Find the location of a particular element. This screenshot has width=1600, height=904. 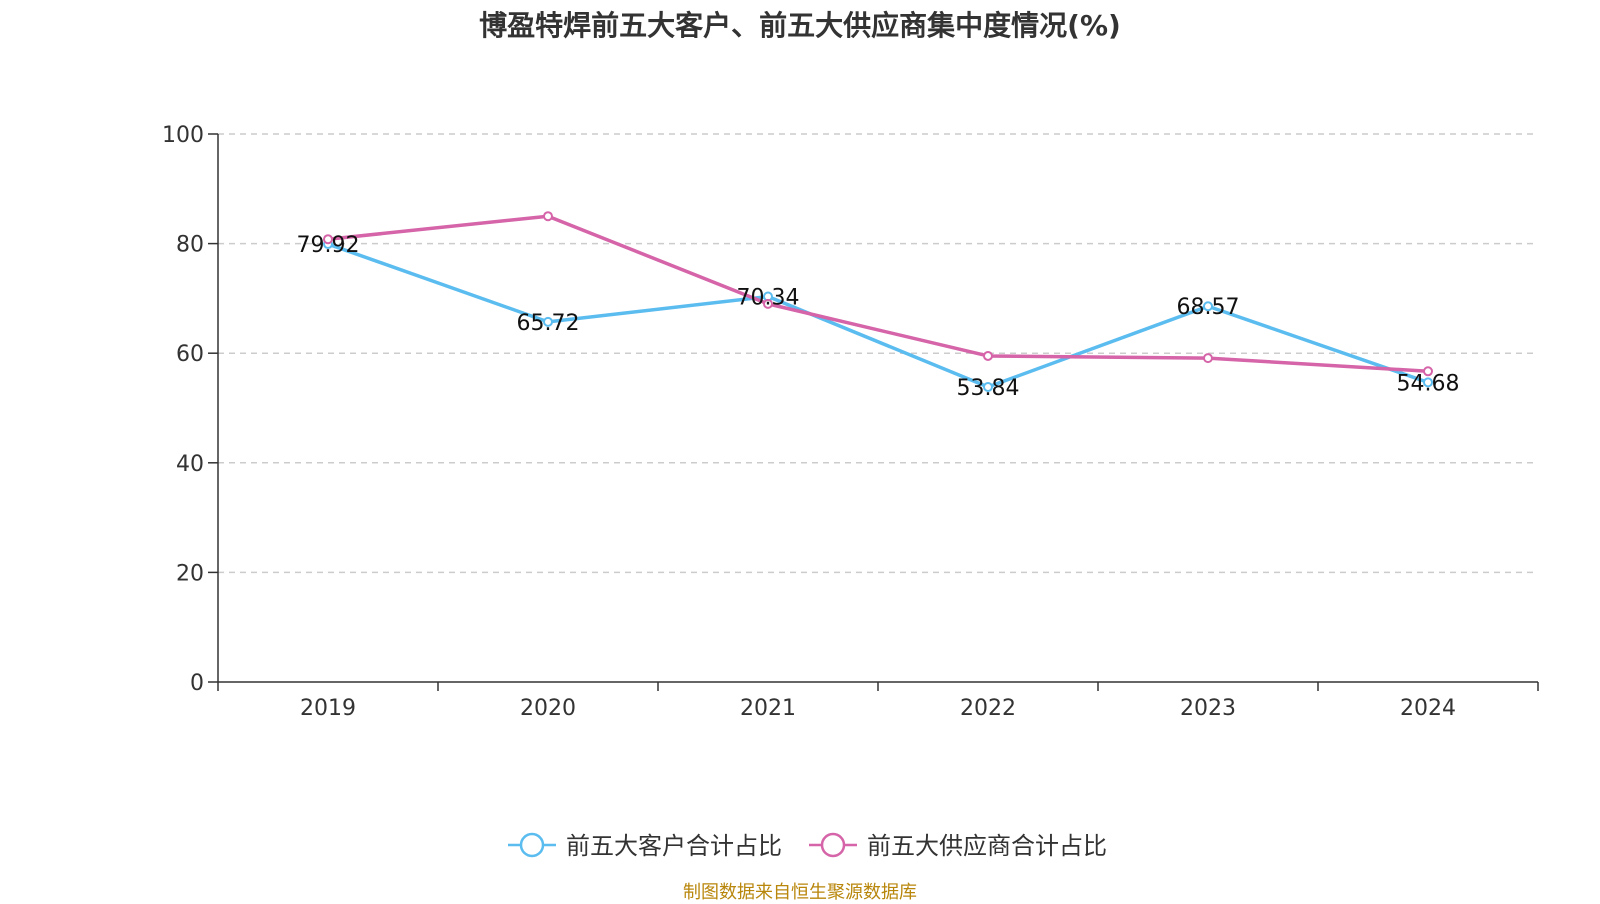

x-tick-label: 2023 is located at coordinates (1208, 708).